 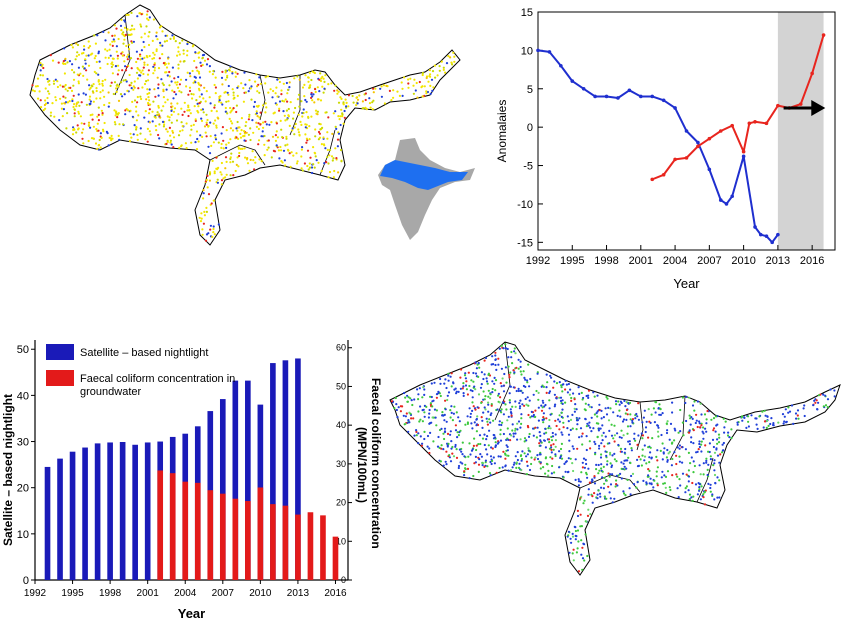 I want to click on series-1-point, so click(x=755, y=121).